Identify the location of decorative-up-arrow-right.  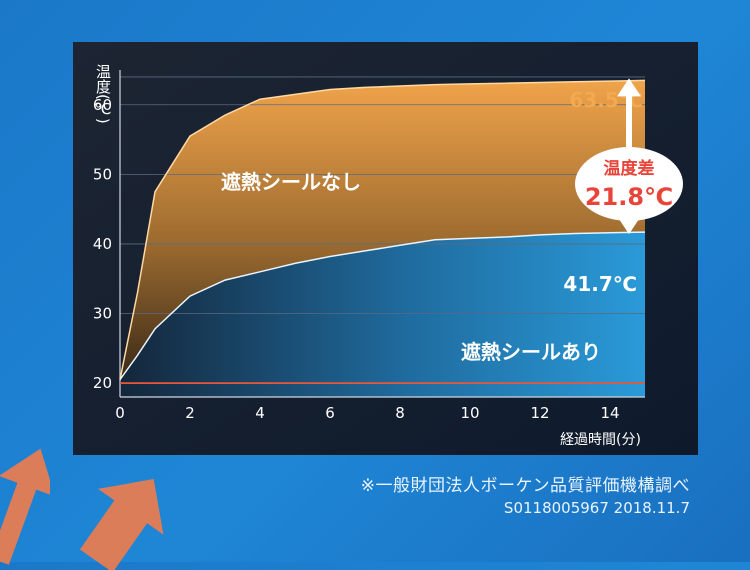
(121, 524).